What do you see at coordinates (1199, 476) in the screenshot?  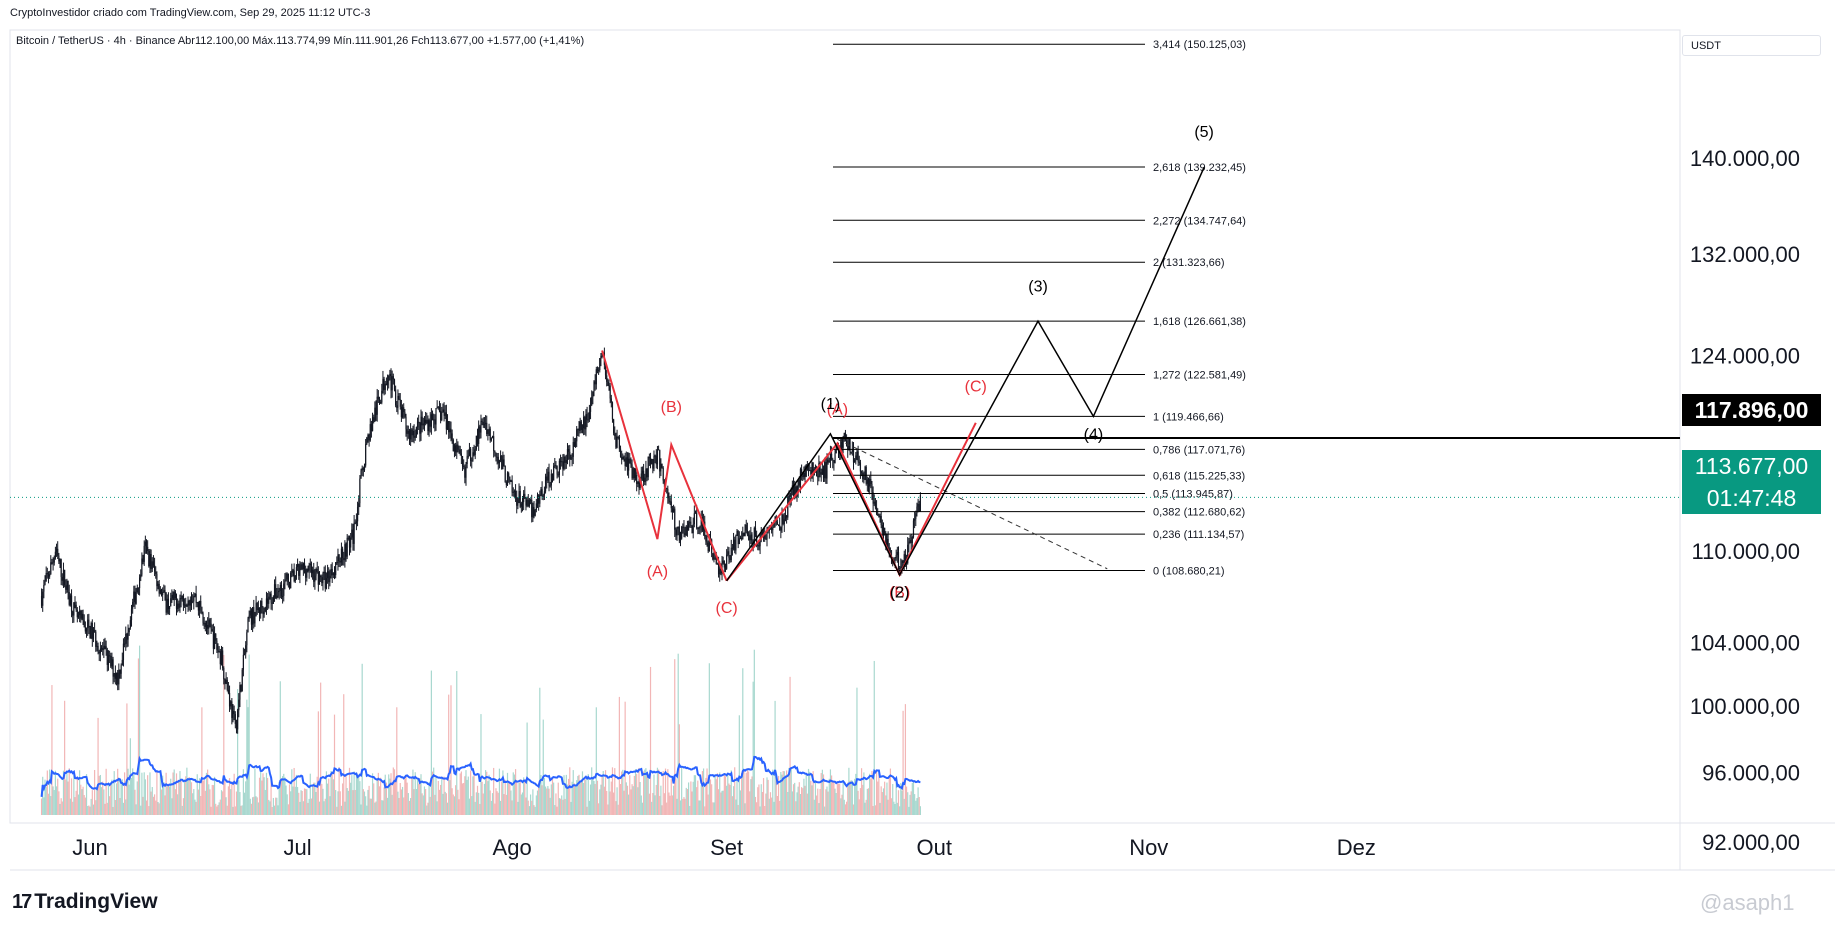 I see `fib-level-label: 0,618 (115.225,33)` at bounding box center [1199, 476].